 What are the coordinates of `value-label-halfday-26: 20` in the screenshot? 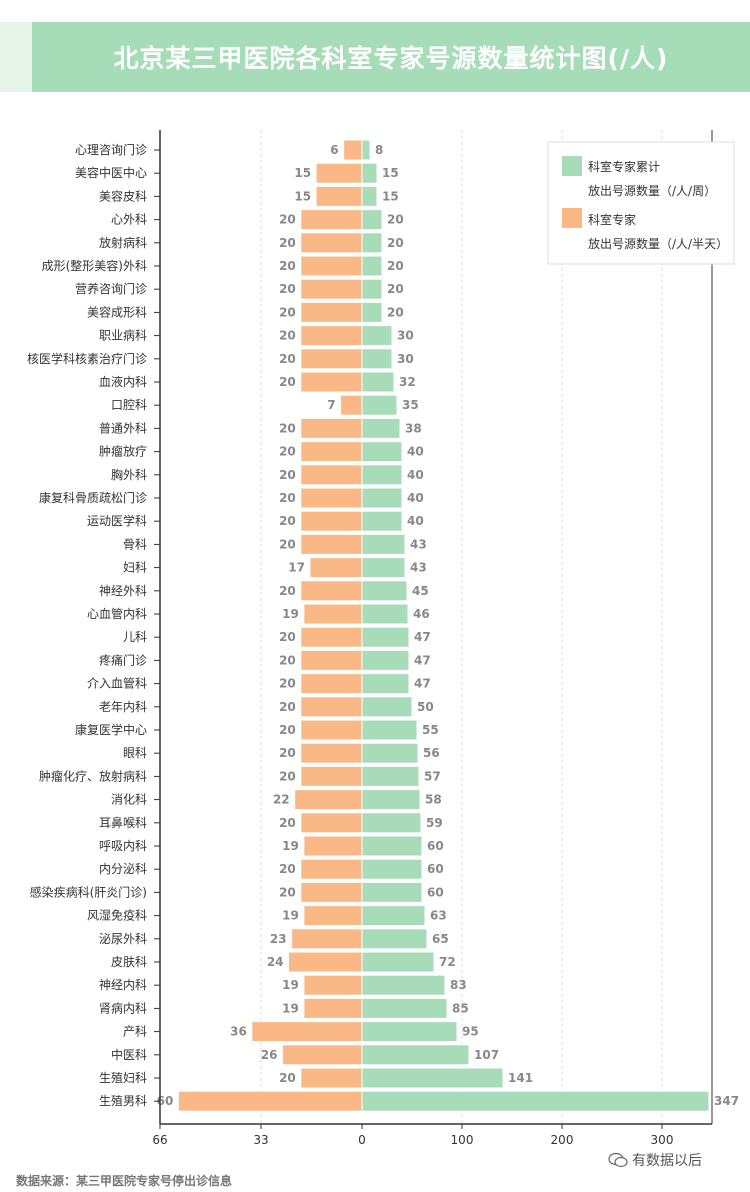 It's located at (287, 753).